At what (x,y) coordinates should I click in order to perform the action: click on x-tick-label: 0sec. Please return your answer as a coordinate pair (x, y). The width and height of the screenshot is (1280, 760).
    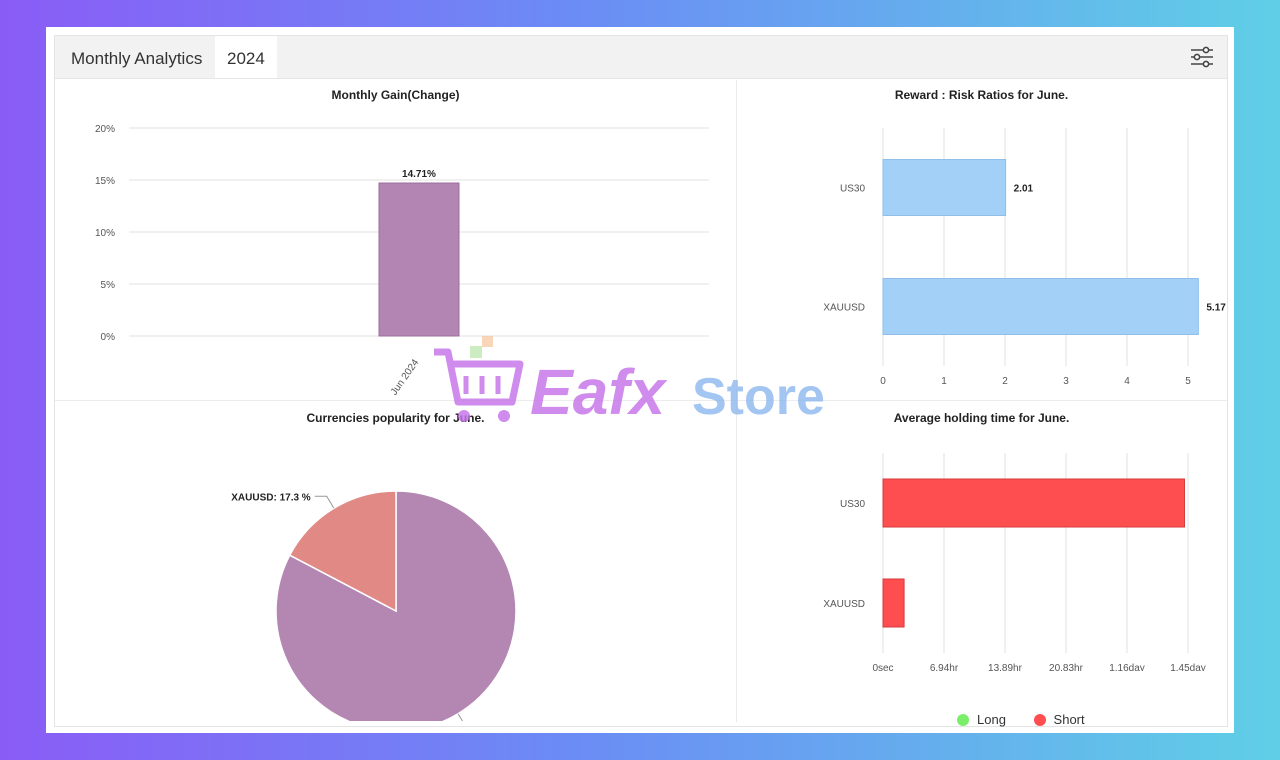
    Looking at the image, I should click on (882, 667).